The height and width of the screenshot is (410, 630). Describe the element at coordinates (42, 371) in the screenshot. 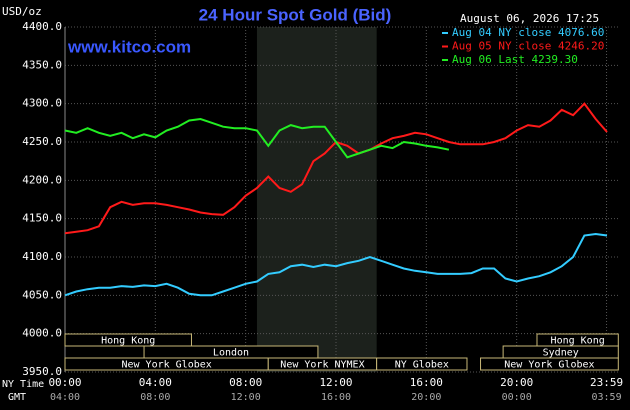

I see `y-tick-label: 3950.0` at that location.